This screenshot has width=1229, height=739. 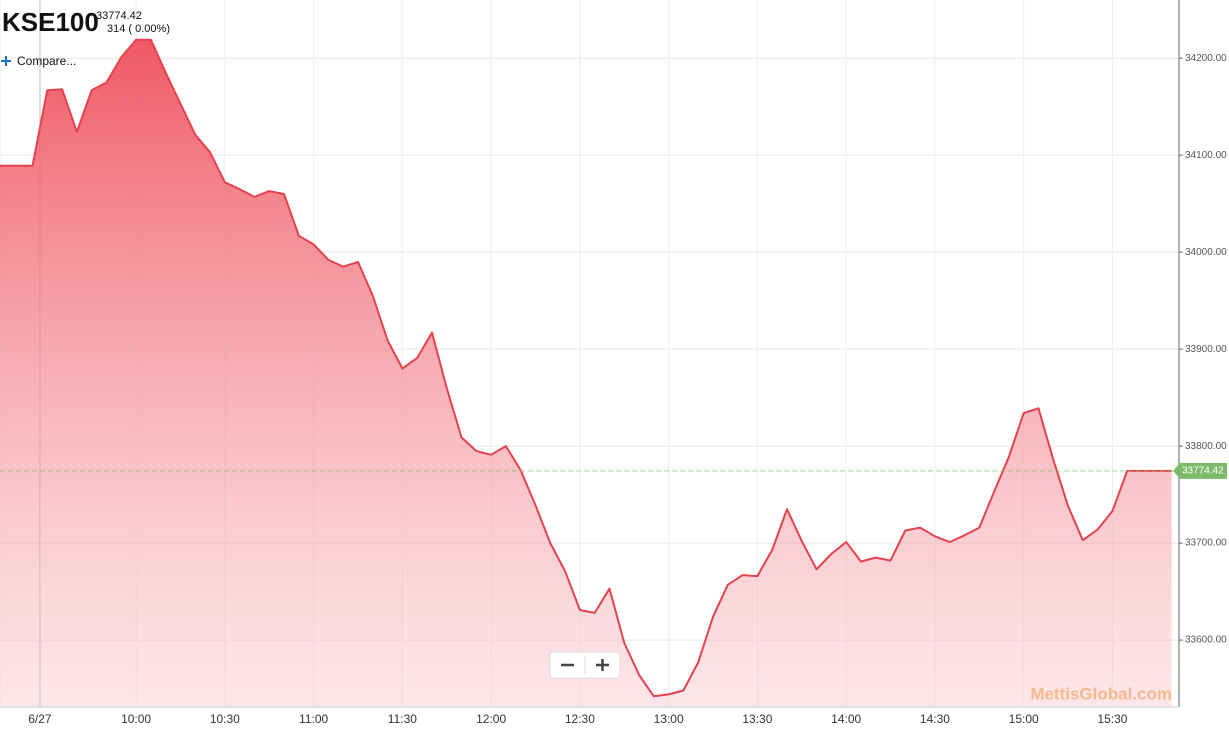 What do you see at coordinates (1206, 155) in the screenshot?
I see `y-tick-label: 34100.00` at bounding box center [1206, 155].